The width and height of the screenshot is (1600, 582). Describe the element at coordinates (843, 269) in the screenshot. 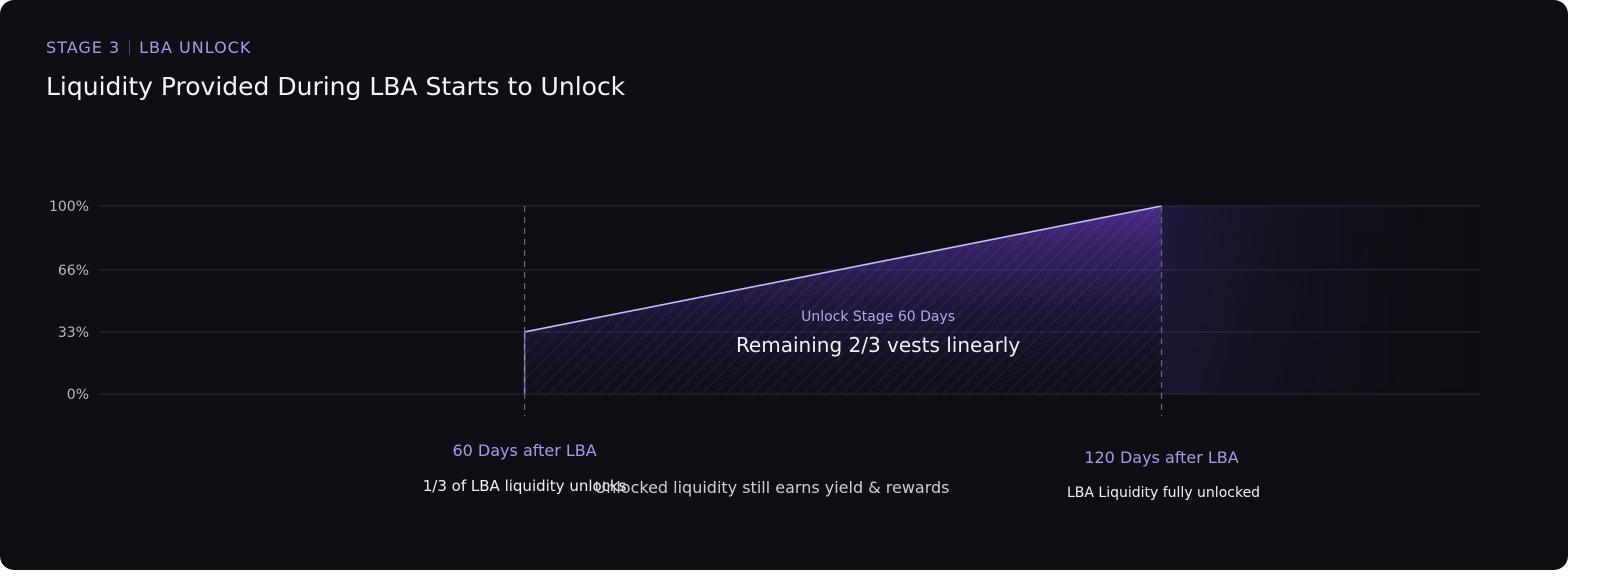

I see `vesting-line` at that location.